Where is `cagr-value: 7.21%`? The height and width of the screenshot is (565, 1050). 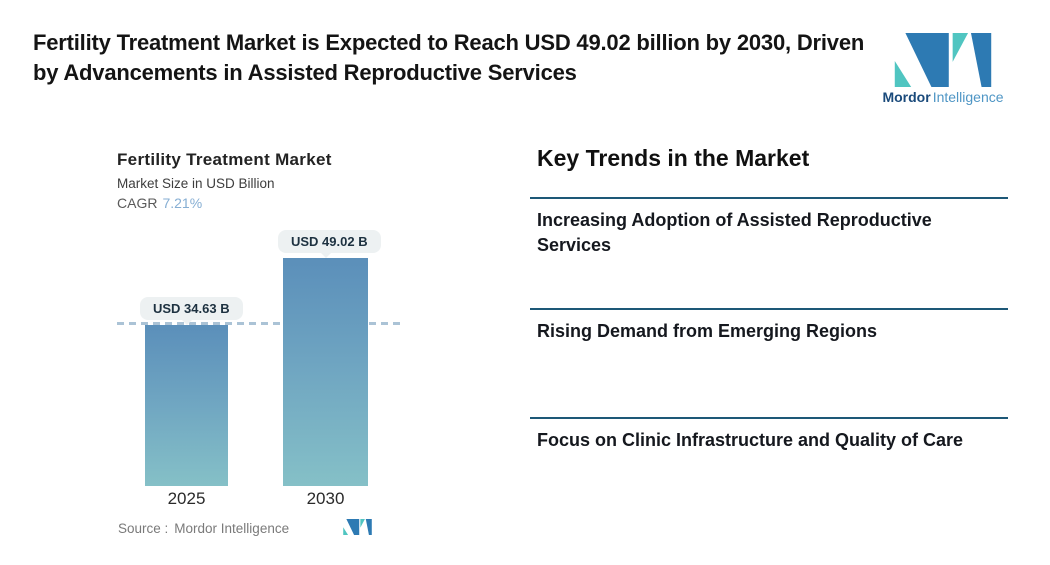 cagr-value: 7.21% is located at coordinates (182, 203).